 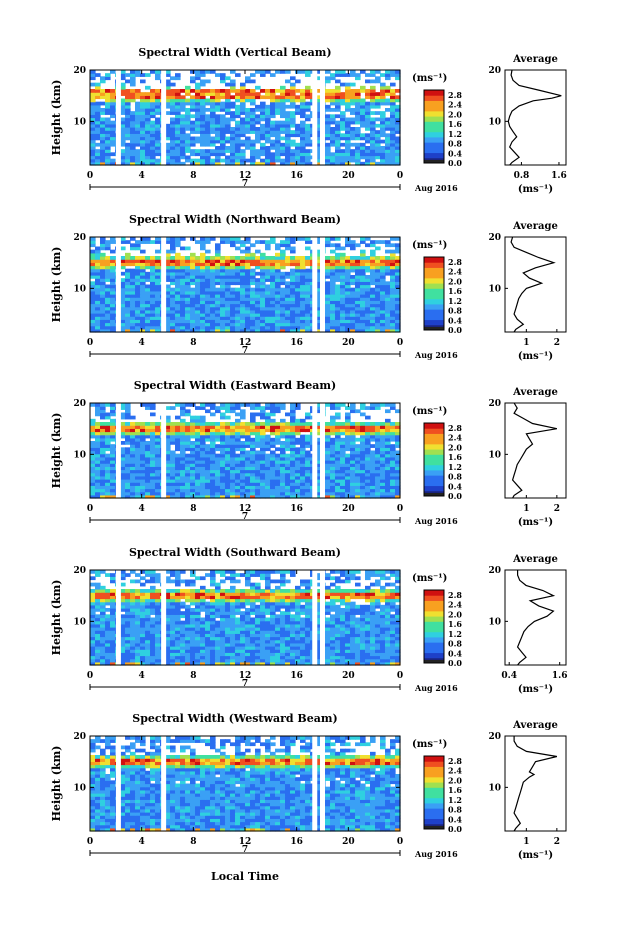 What do you see at coordinates (245, 509) in the screenshot?
I see `x-tick-label: 12` at bounding box center [245, 509].